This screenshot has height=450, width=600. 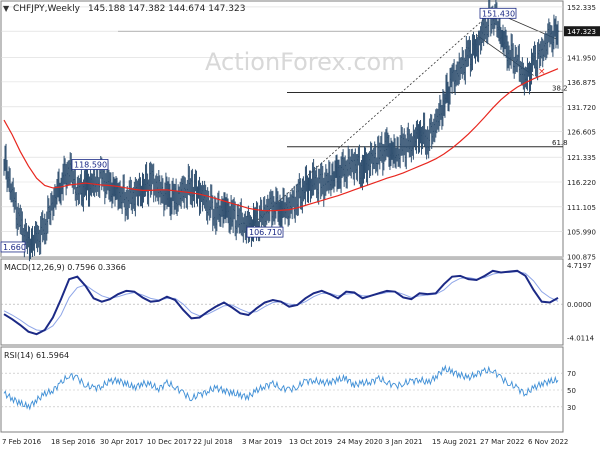 What do you see at coordinates (581, 158) in the screenshot?
I see `price-axis-tick: 121.335` at bounding box center [581, 158].